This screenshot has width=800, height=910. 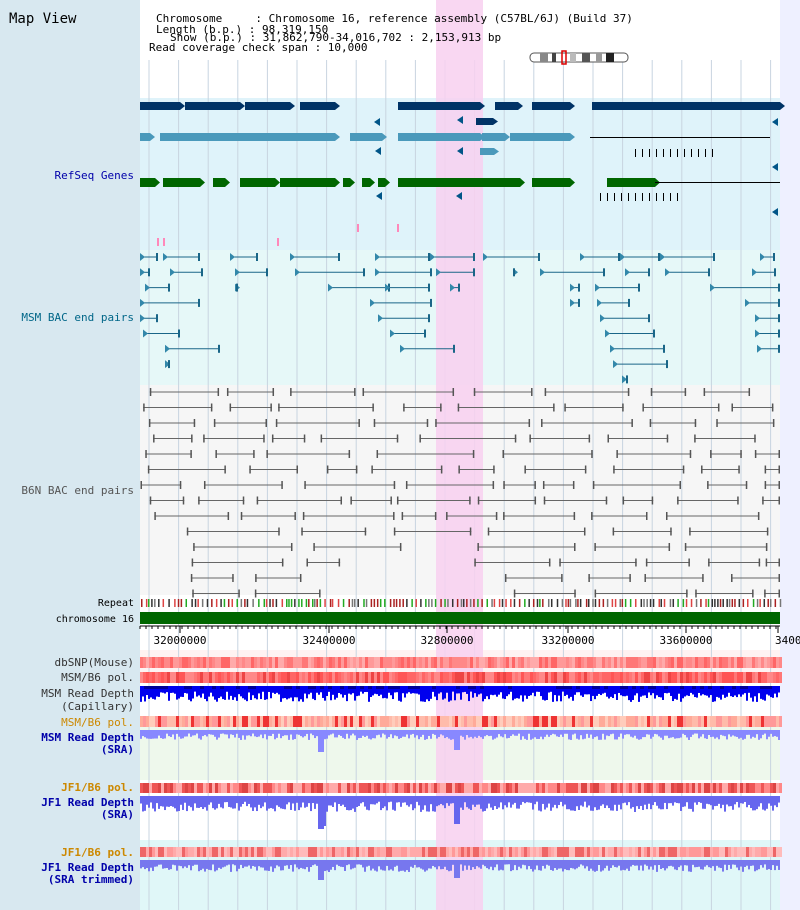 I want to click on track-label-refseq: RefSeq Genes, so click(x=94, y=175).